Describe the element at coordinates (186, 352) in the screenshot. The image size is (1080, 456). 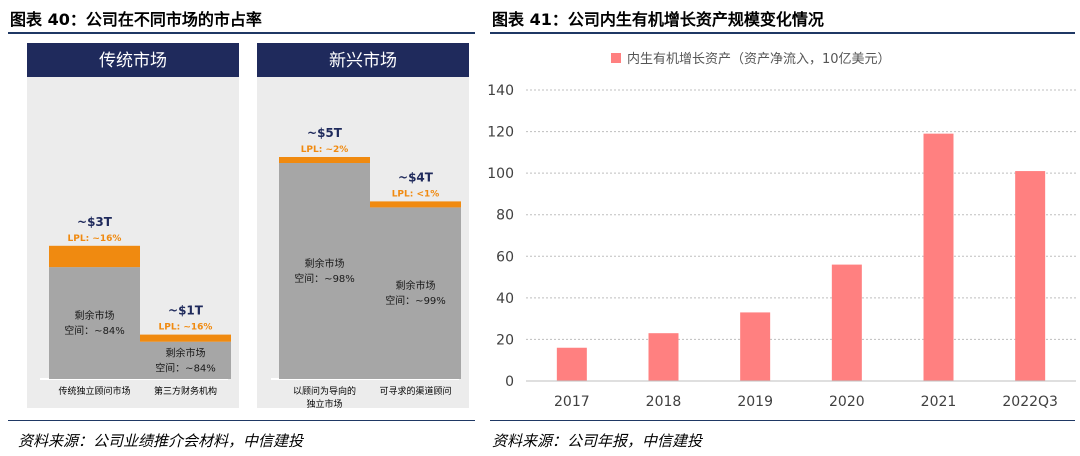
I see `remaining-label-p0-b1-0: 剩余市场` at that location.